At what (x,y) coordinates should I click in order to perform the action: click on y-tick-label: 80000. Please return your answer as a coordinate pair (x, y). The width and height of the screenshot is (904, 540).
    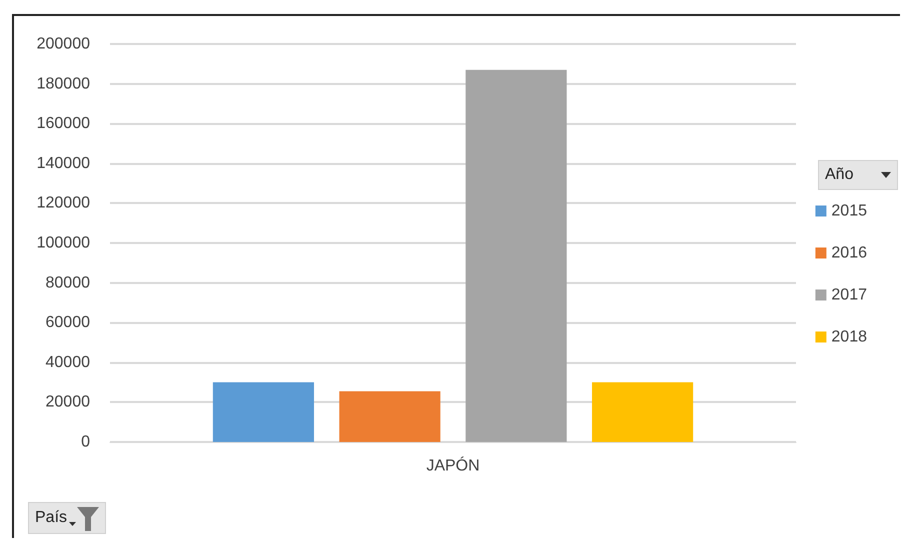
    Looking at the image, I should click on (68, 283).